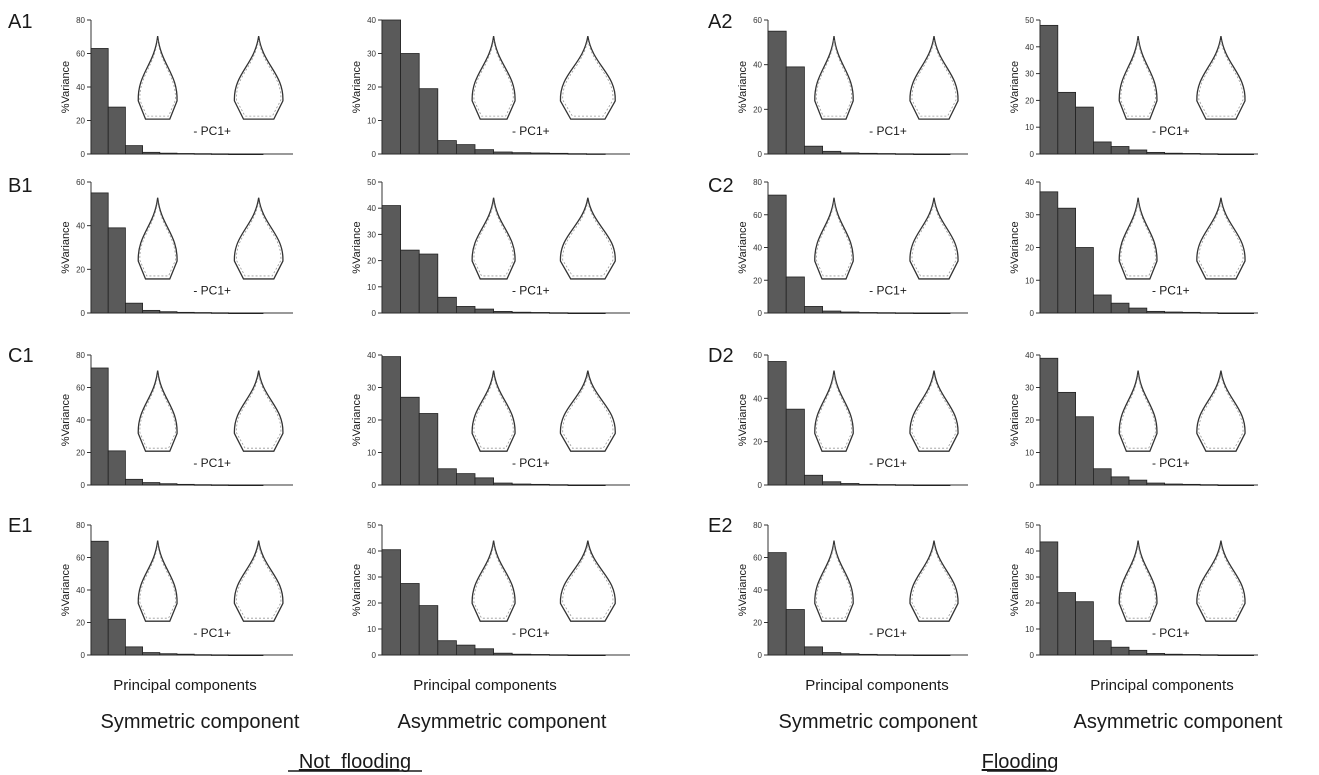 The width and height of the screenshot is (1319, 775). Describe the element at coordinates (200, 722) in the screenshot. I see `column-title-symmetric-1: Symmetric component` at that location.